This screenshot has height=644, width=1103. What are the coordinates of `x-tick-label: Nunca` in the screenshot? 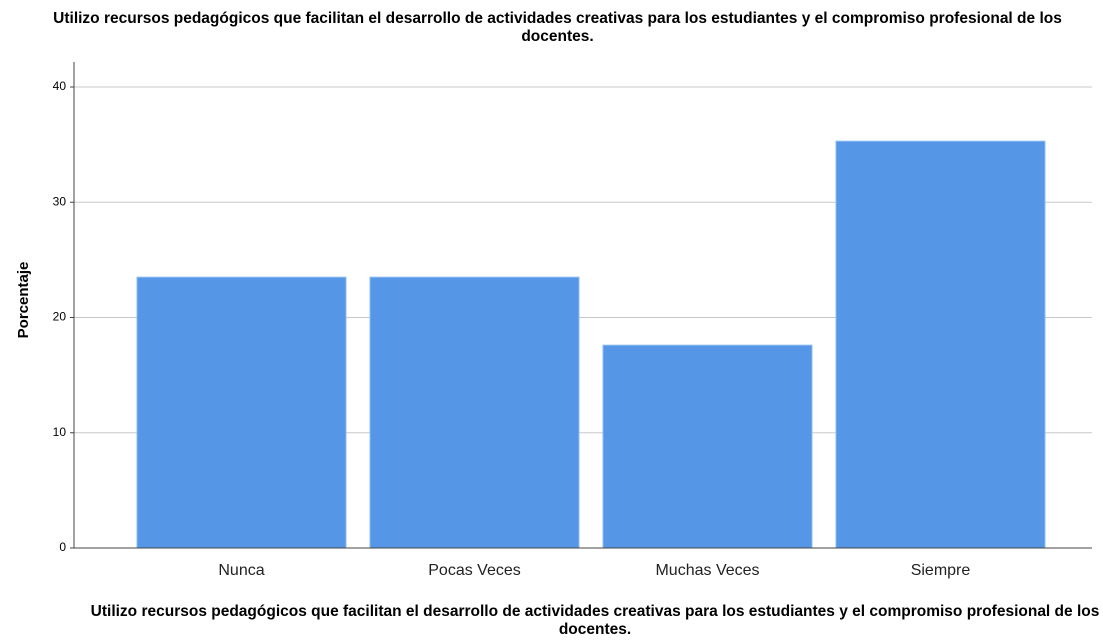 It's located at (241, 570).